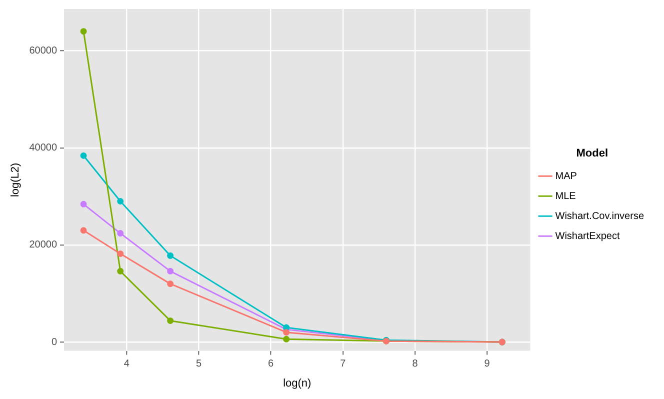 The width and height of the screenshot is (664, 399). What do you see at coordinates (592, 153) in the screenshot?
I see `legend-title: Model` at bounding box center [592, 153].